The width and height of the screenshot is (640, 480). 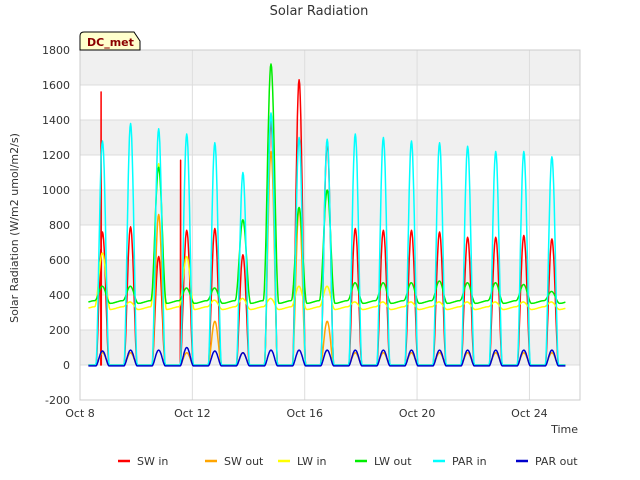 I want to click on x-axis-ticks: Oct 8 Oct 12 Oct 16 Oct 20 Oct 24, so click(x=306, y=413).